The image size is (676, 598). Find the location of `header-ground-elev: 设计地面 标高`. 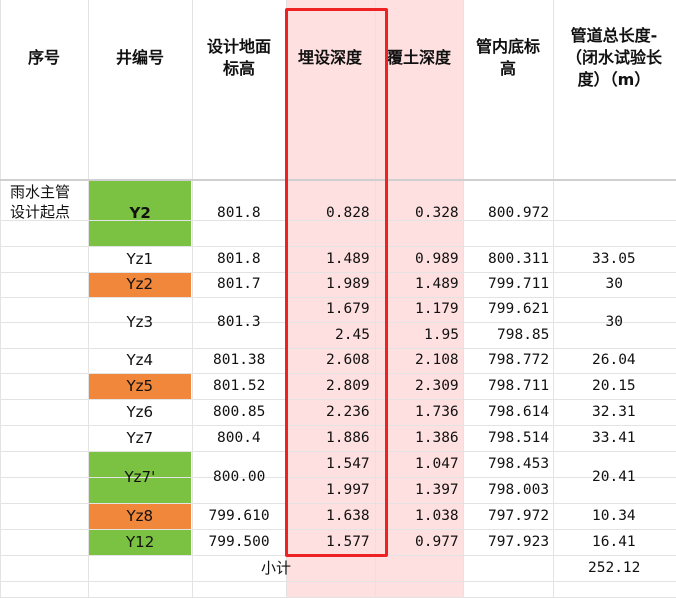

header-ground-elev: 设计地面 标高 is located at coordinates (239, 58).